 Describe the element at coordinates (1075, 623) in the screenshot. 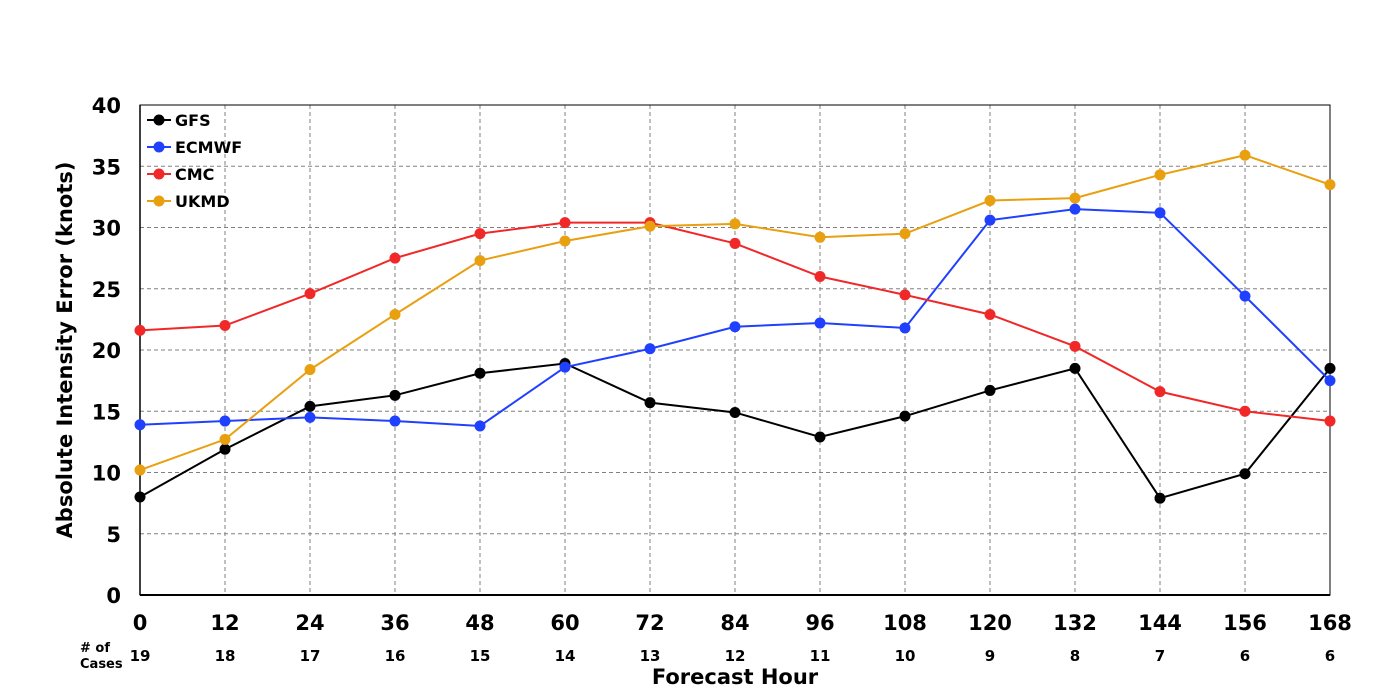

I see `x-tick-label: 132` at that location.